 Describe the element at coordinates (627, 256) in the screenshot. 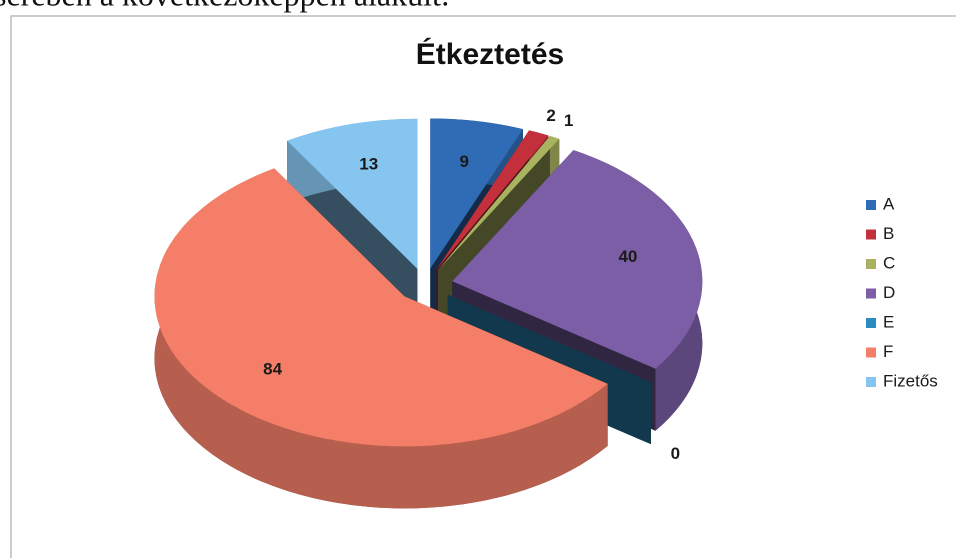

I see `data-label: 40` at that location.